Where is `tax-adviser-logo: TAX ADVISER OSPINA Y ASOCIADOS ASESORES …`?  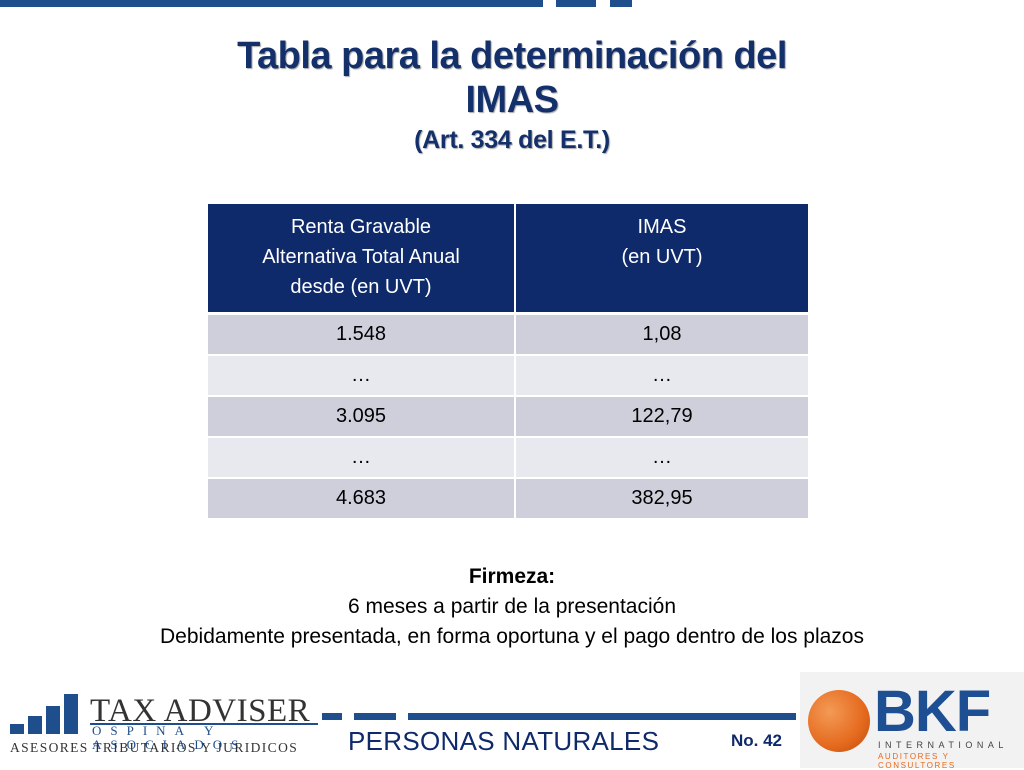
tax-adviser-logo: TAX ADVISER OSPINA Y ASOCIADOS ASESORES … is located at coordinates (165, 727).